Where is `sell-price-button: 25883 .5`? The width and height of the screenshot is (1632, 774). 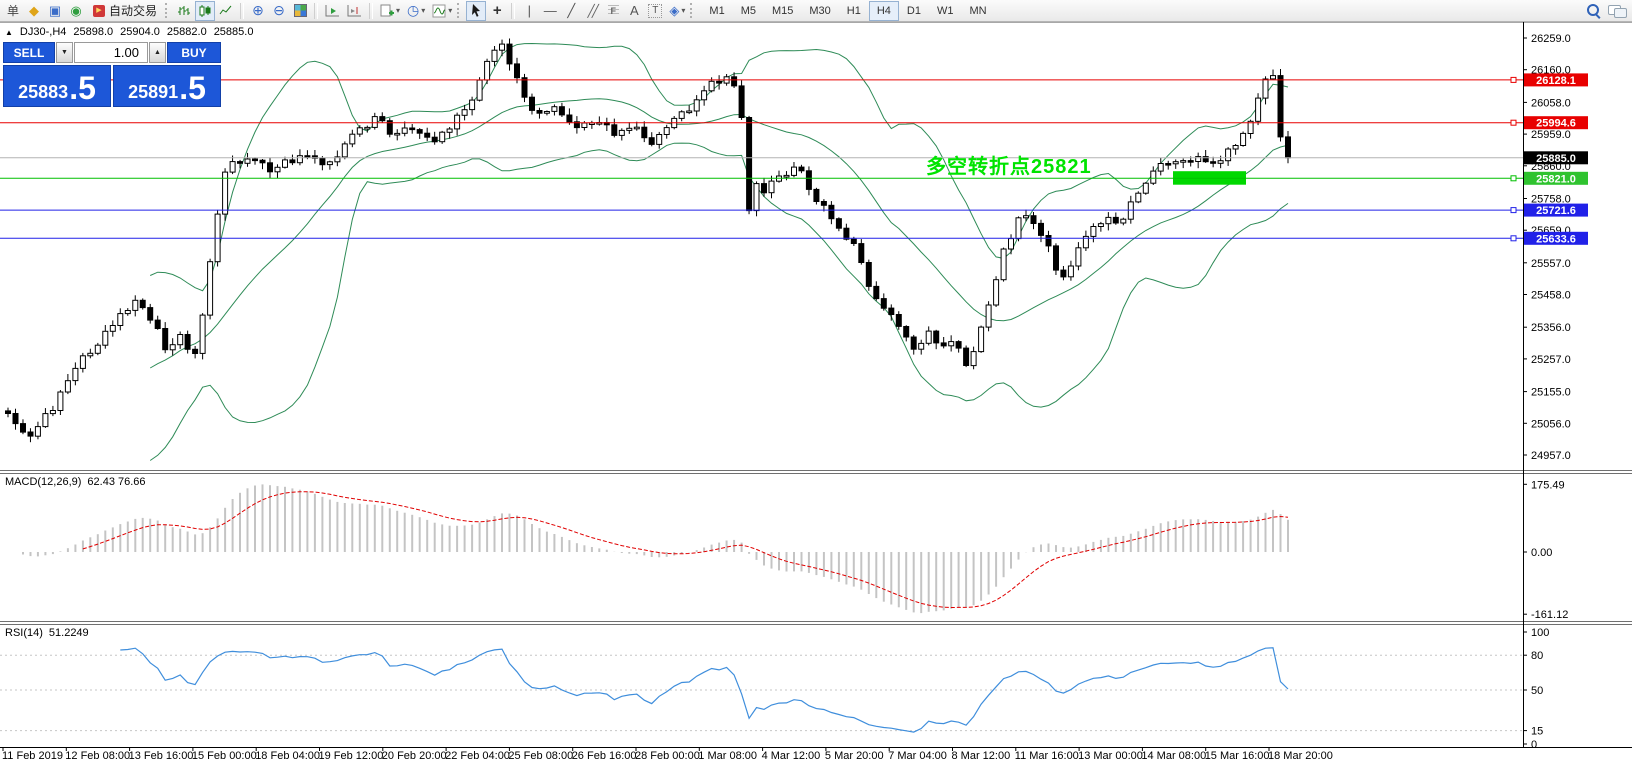
sell-price-button: 25883 .5 is located at coordinates (57, 86).